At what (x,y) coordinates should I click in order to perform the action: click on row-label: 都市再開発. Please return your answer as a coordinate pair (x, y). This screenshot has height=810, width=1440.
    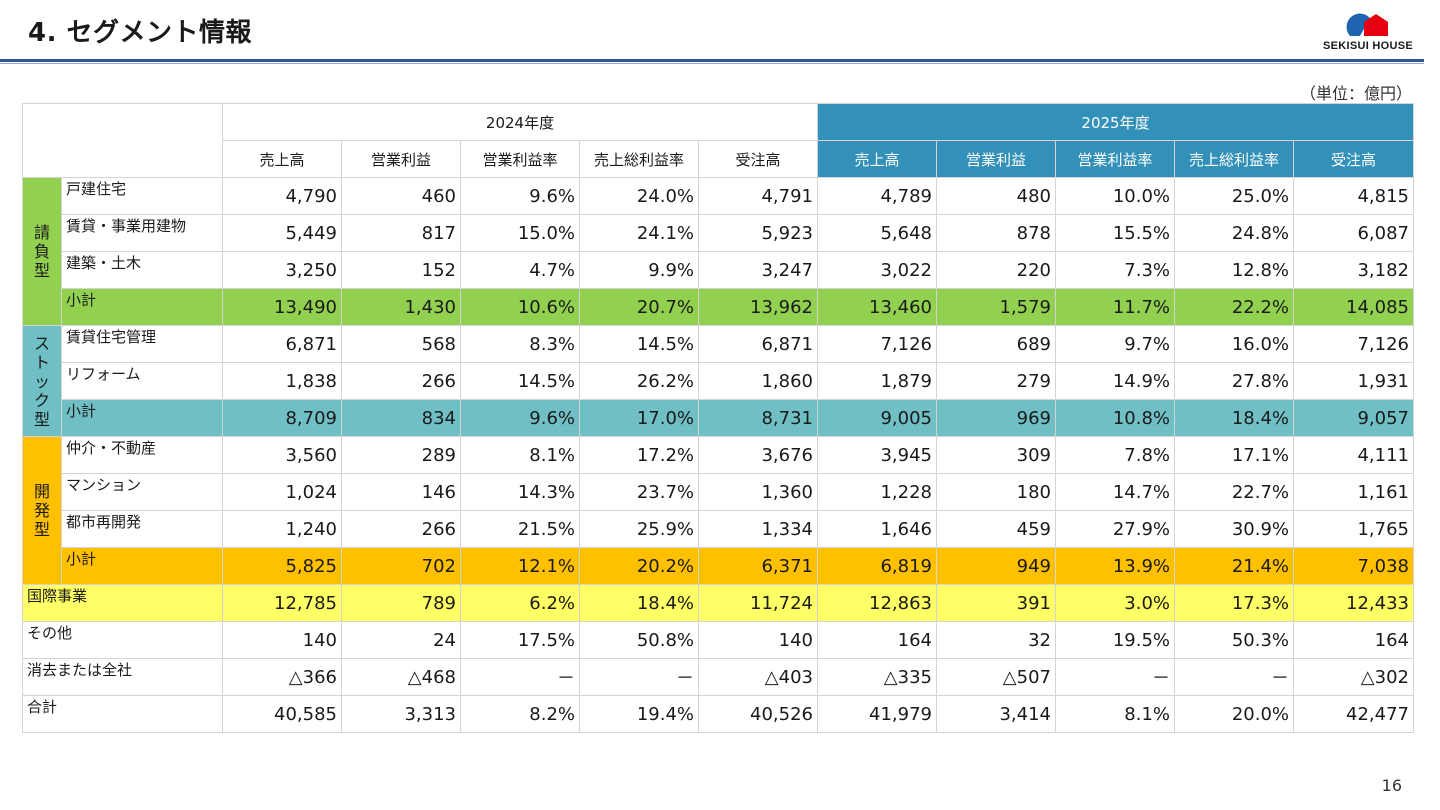
    Looking at the image, I should click on (142, 529).